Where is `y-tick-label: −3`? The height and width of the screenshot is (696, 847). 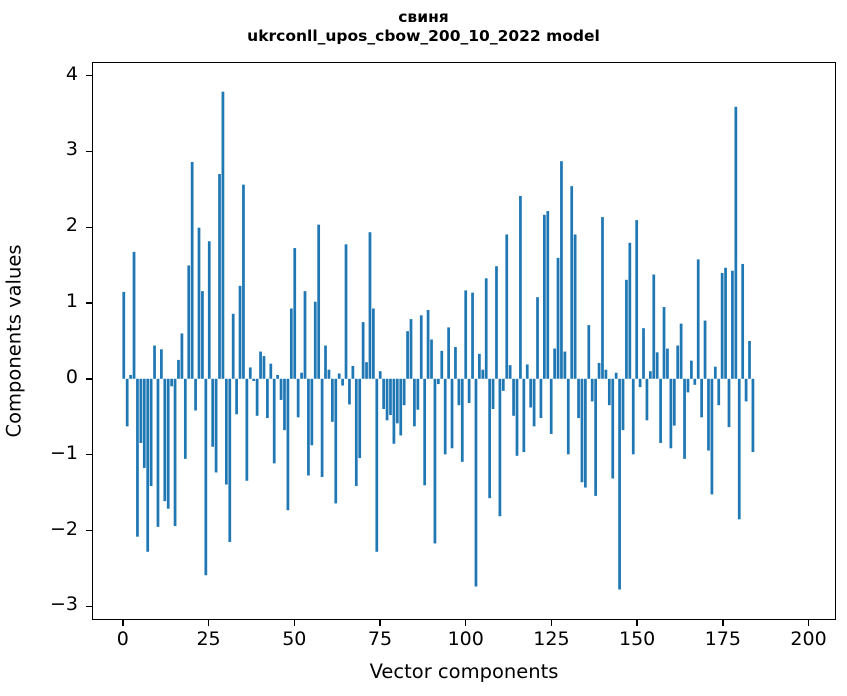 y-tick-label: −3 is located at coordinates (63, 604).